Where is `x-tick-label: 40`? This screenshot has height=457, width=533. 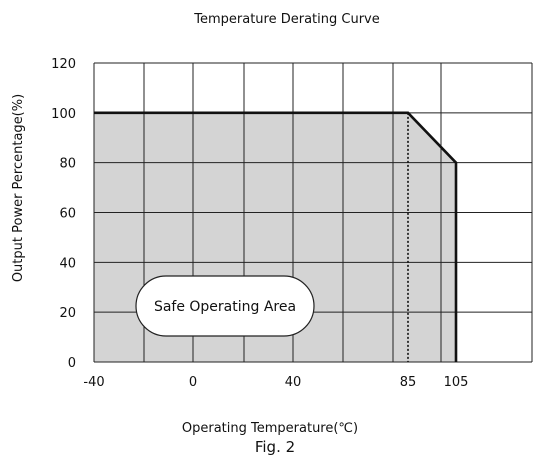
x-tick-label: 40 is located at coordinates (293, 382).